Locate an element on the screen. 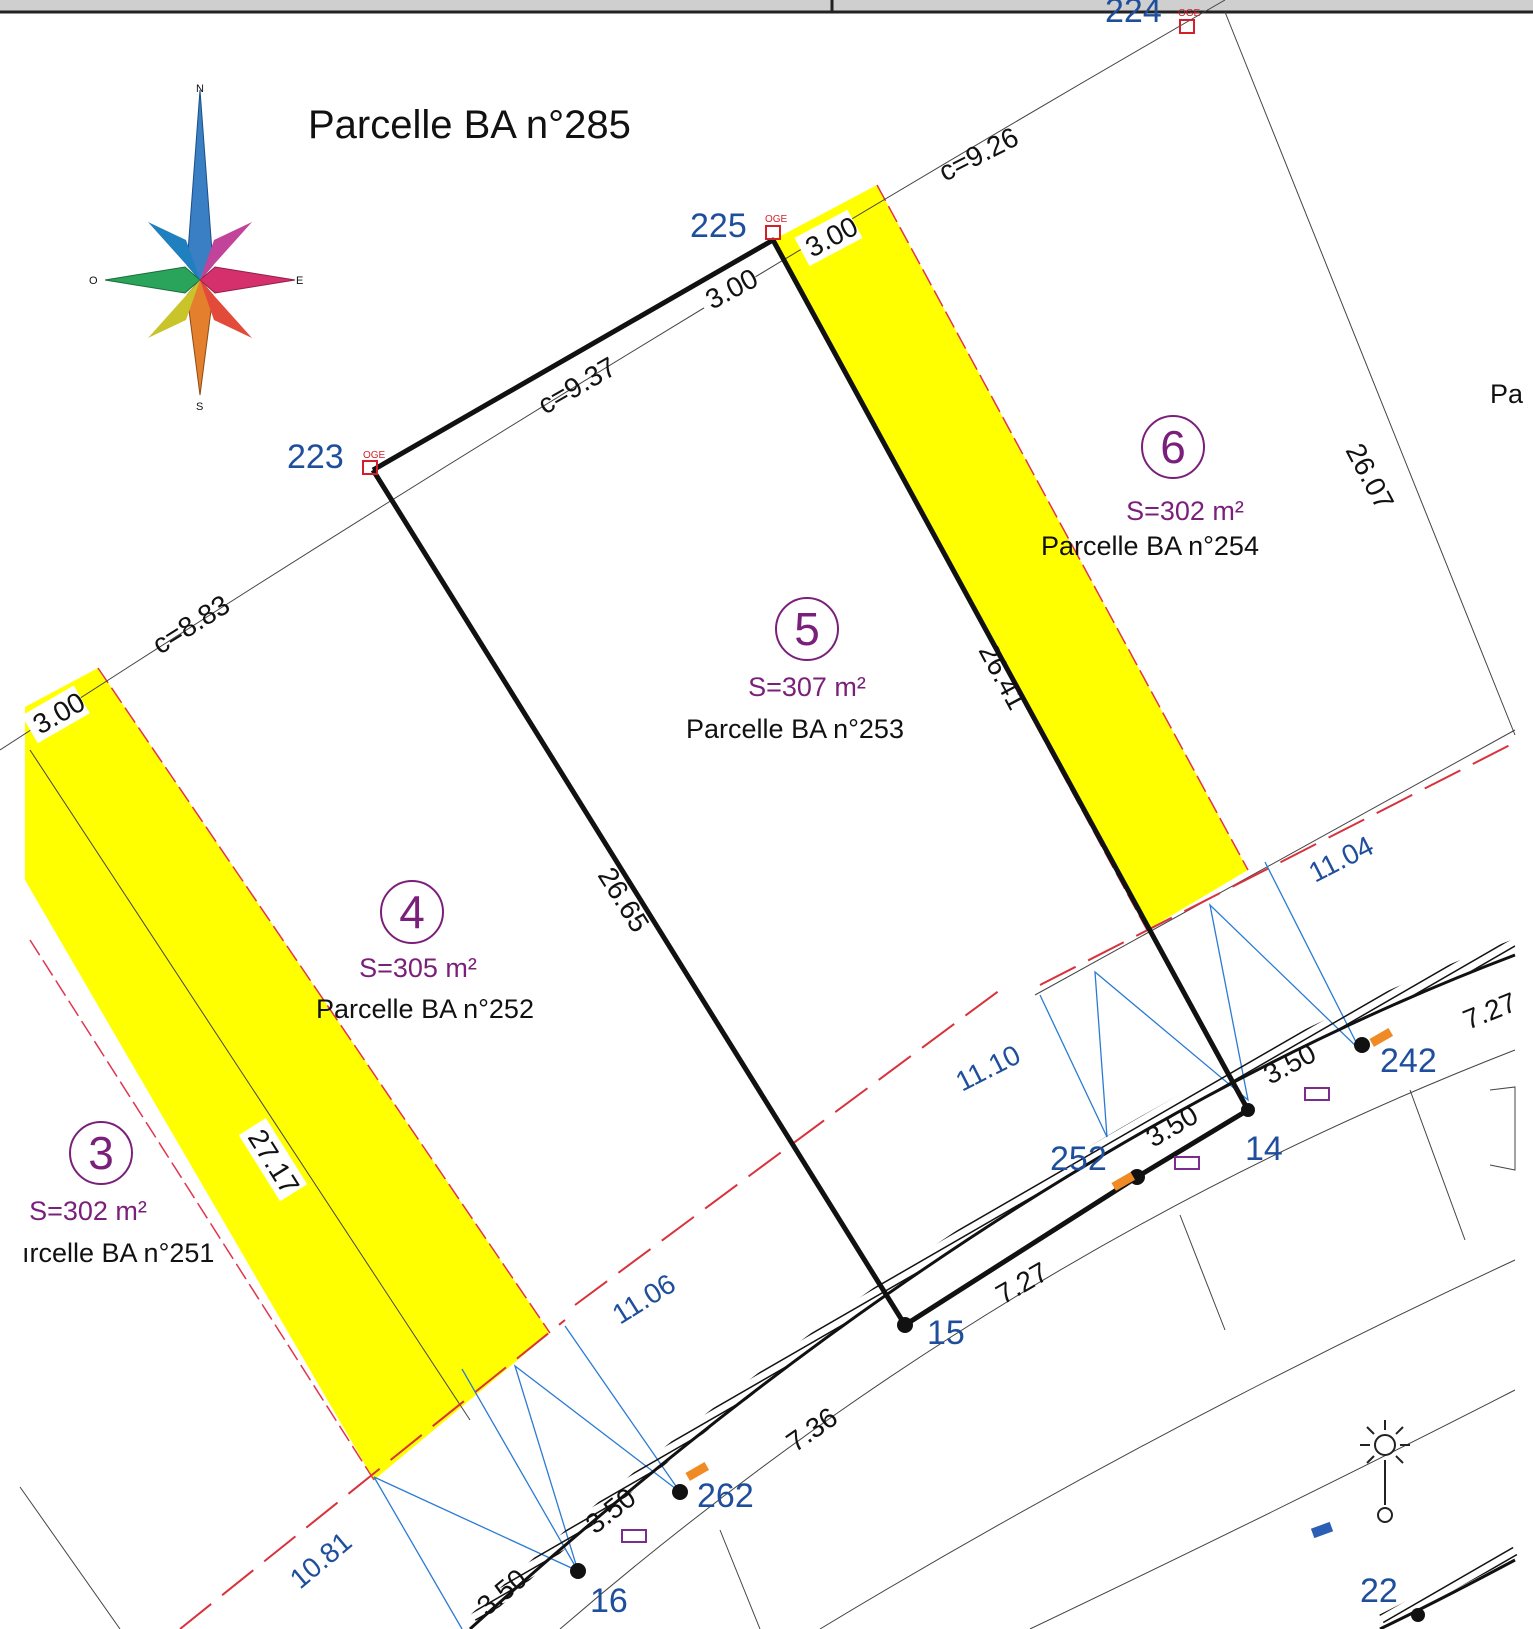  svg-text: Parcelle BA n°252 is located at coordinates (425, 1009).